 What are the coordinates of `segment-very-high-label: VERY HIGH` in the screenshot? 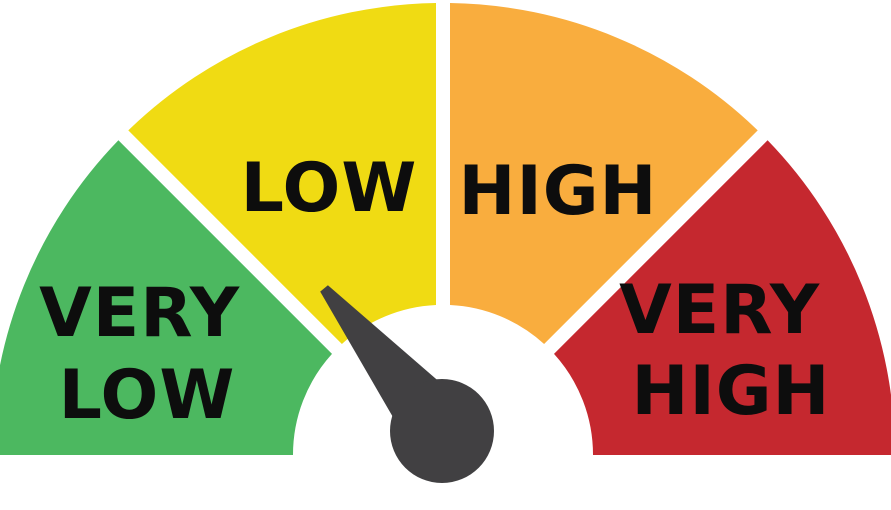 It's located at (732, 351).